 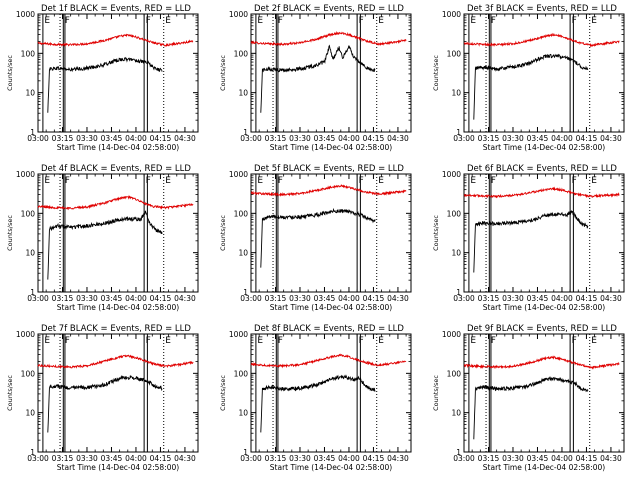 I want to click on panel-title: Det 6f BLACK = Events, RED = LLD, so click(x=542, y=169).